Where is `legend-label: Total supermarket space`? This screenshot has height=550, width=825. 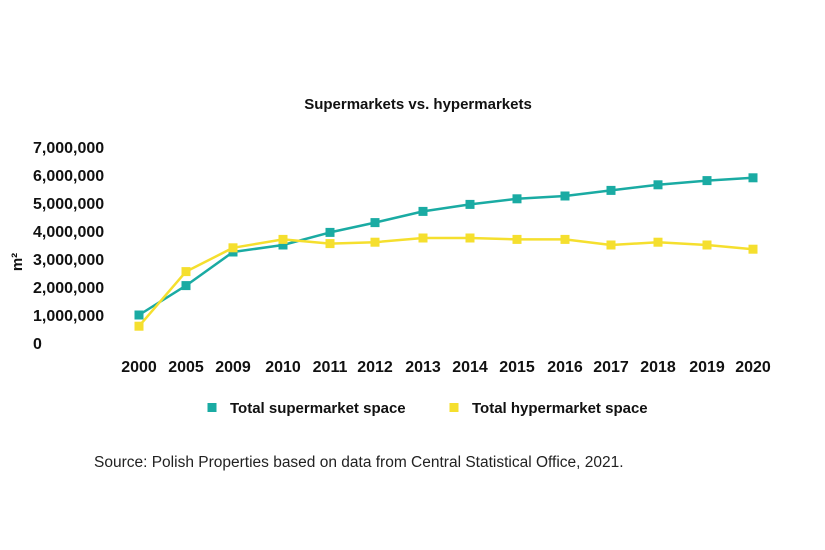 legend-label: Total supermarket space is located at coordinates (318, 408).